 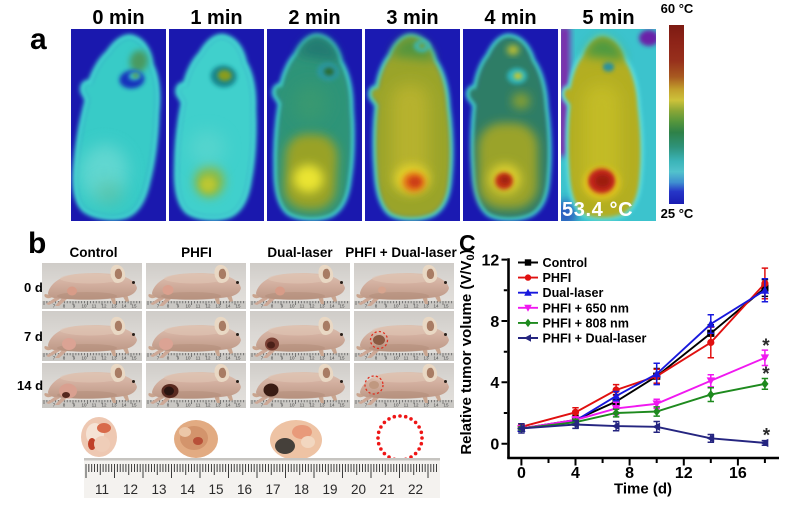 What do you see at coordinates (575, 473) in the screenshot?
I see `svg-text: 4` at bounding box center [575, 473].